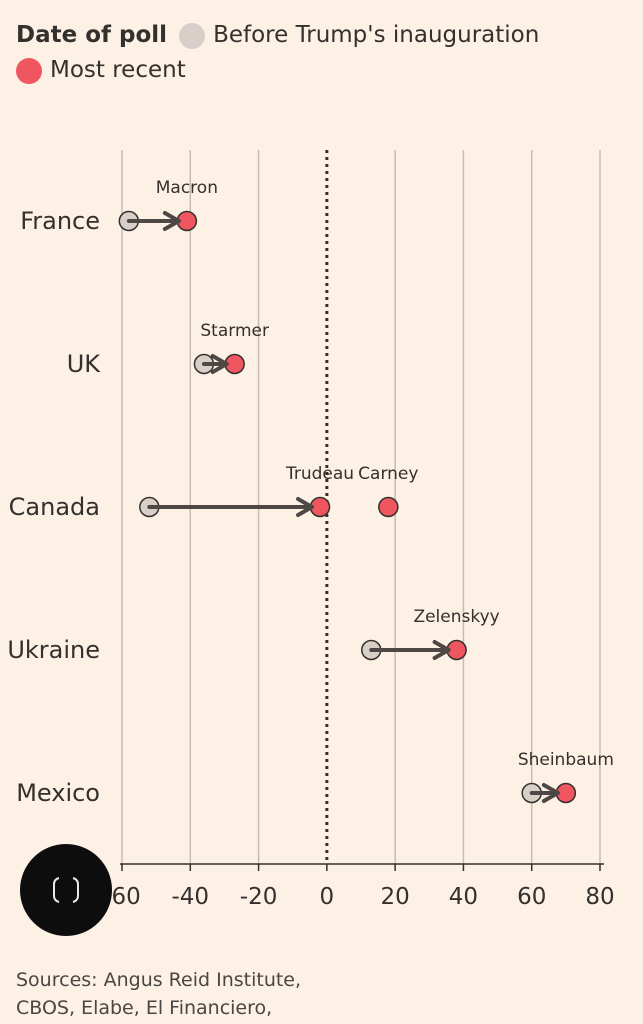 Image resolution: width=643 pixels, height=1024 pixels. What do you see at coordinates (463, 897) in the screenshot?
I see `x-tick-label: 40` at bounding box center [463, 897].